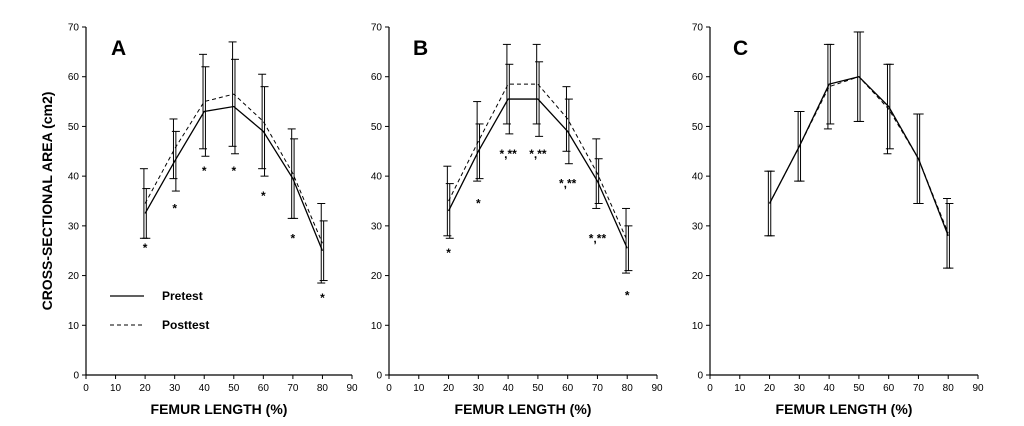 This screenshot has width=1024, height=426. Describe the element at coordinates (182, 296) in the screenshot. I see `legend-pretest-label: Pretest` at that location.